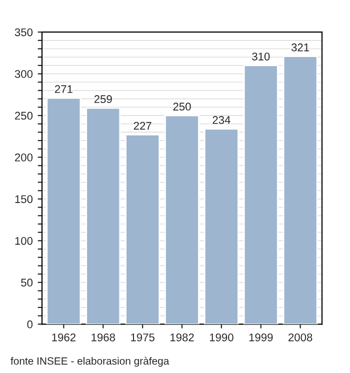 The height and width of the screenshot is (373, 350). I want to click on x-tick-label: 1968, so click(104, 337).